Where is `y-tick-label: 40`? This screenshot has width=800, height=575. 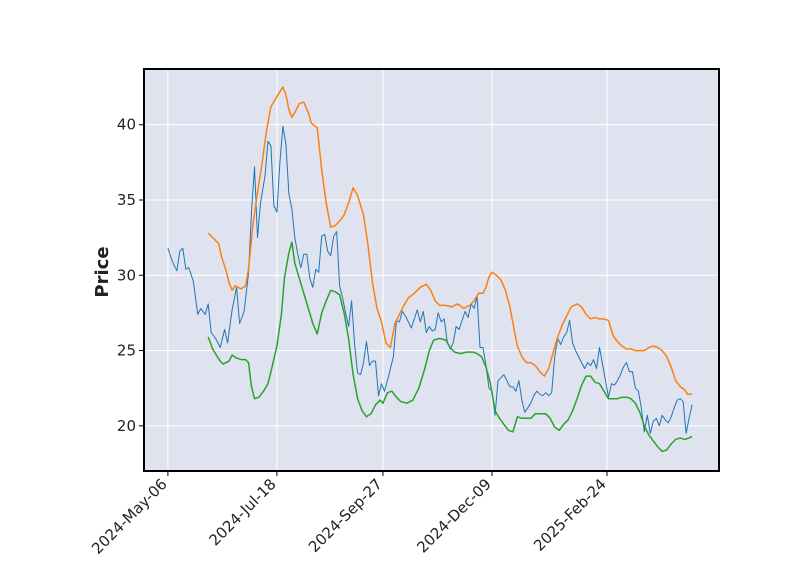 y-tick-label: 40 is located at coordinates (126, 125).